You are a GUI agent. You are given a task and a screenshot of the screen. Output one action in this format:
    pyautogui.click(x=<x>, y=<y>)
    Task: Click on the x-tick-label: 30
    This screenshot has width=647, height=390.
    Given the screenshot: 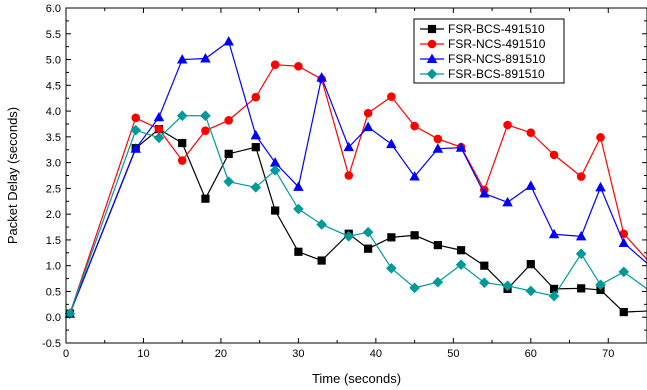 What is the action you would take?
    pyautogui.click(x=298, y=354)
    